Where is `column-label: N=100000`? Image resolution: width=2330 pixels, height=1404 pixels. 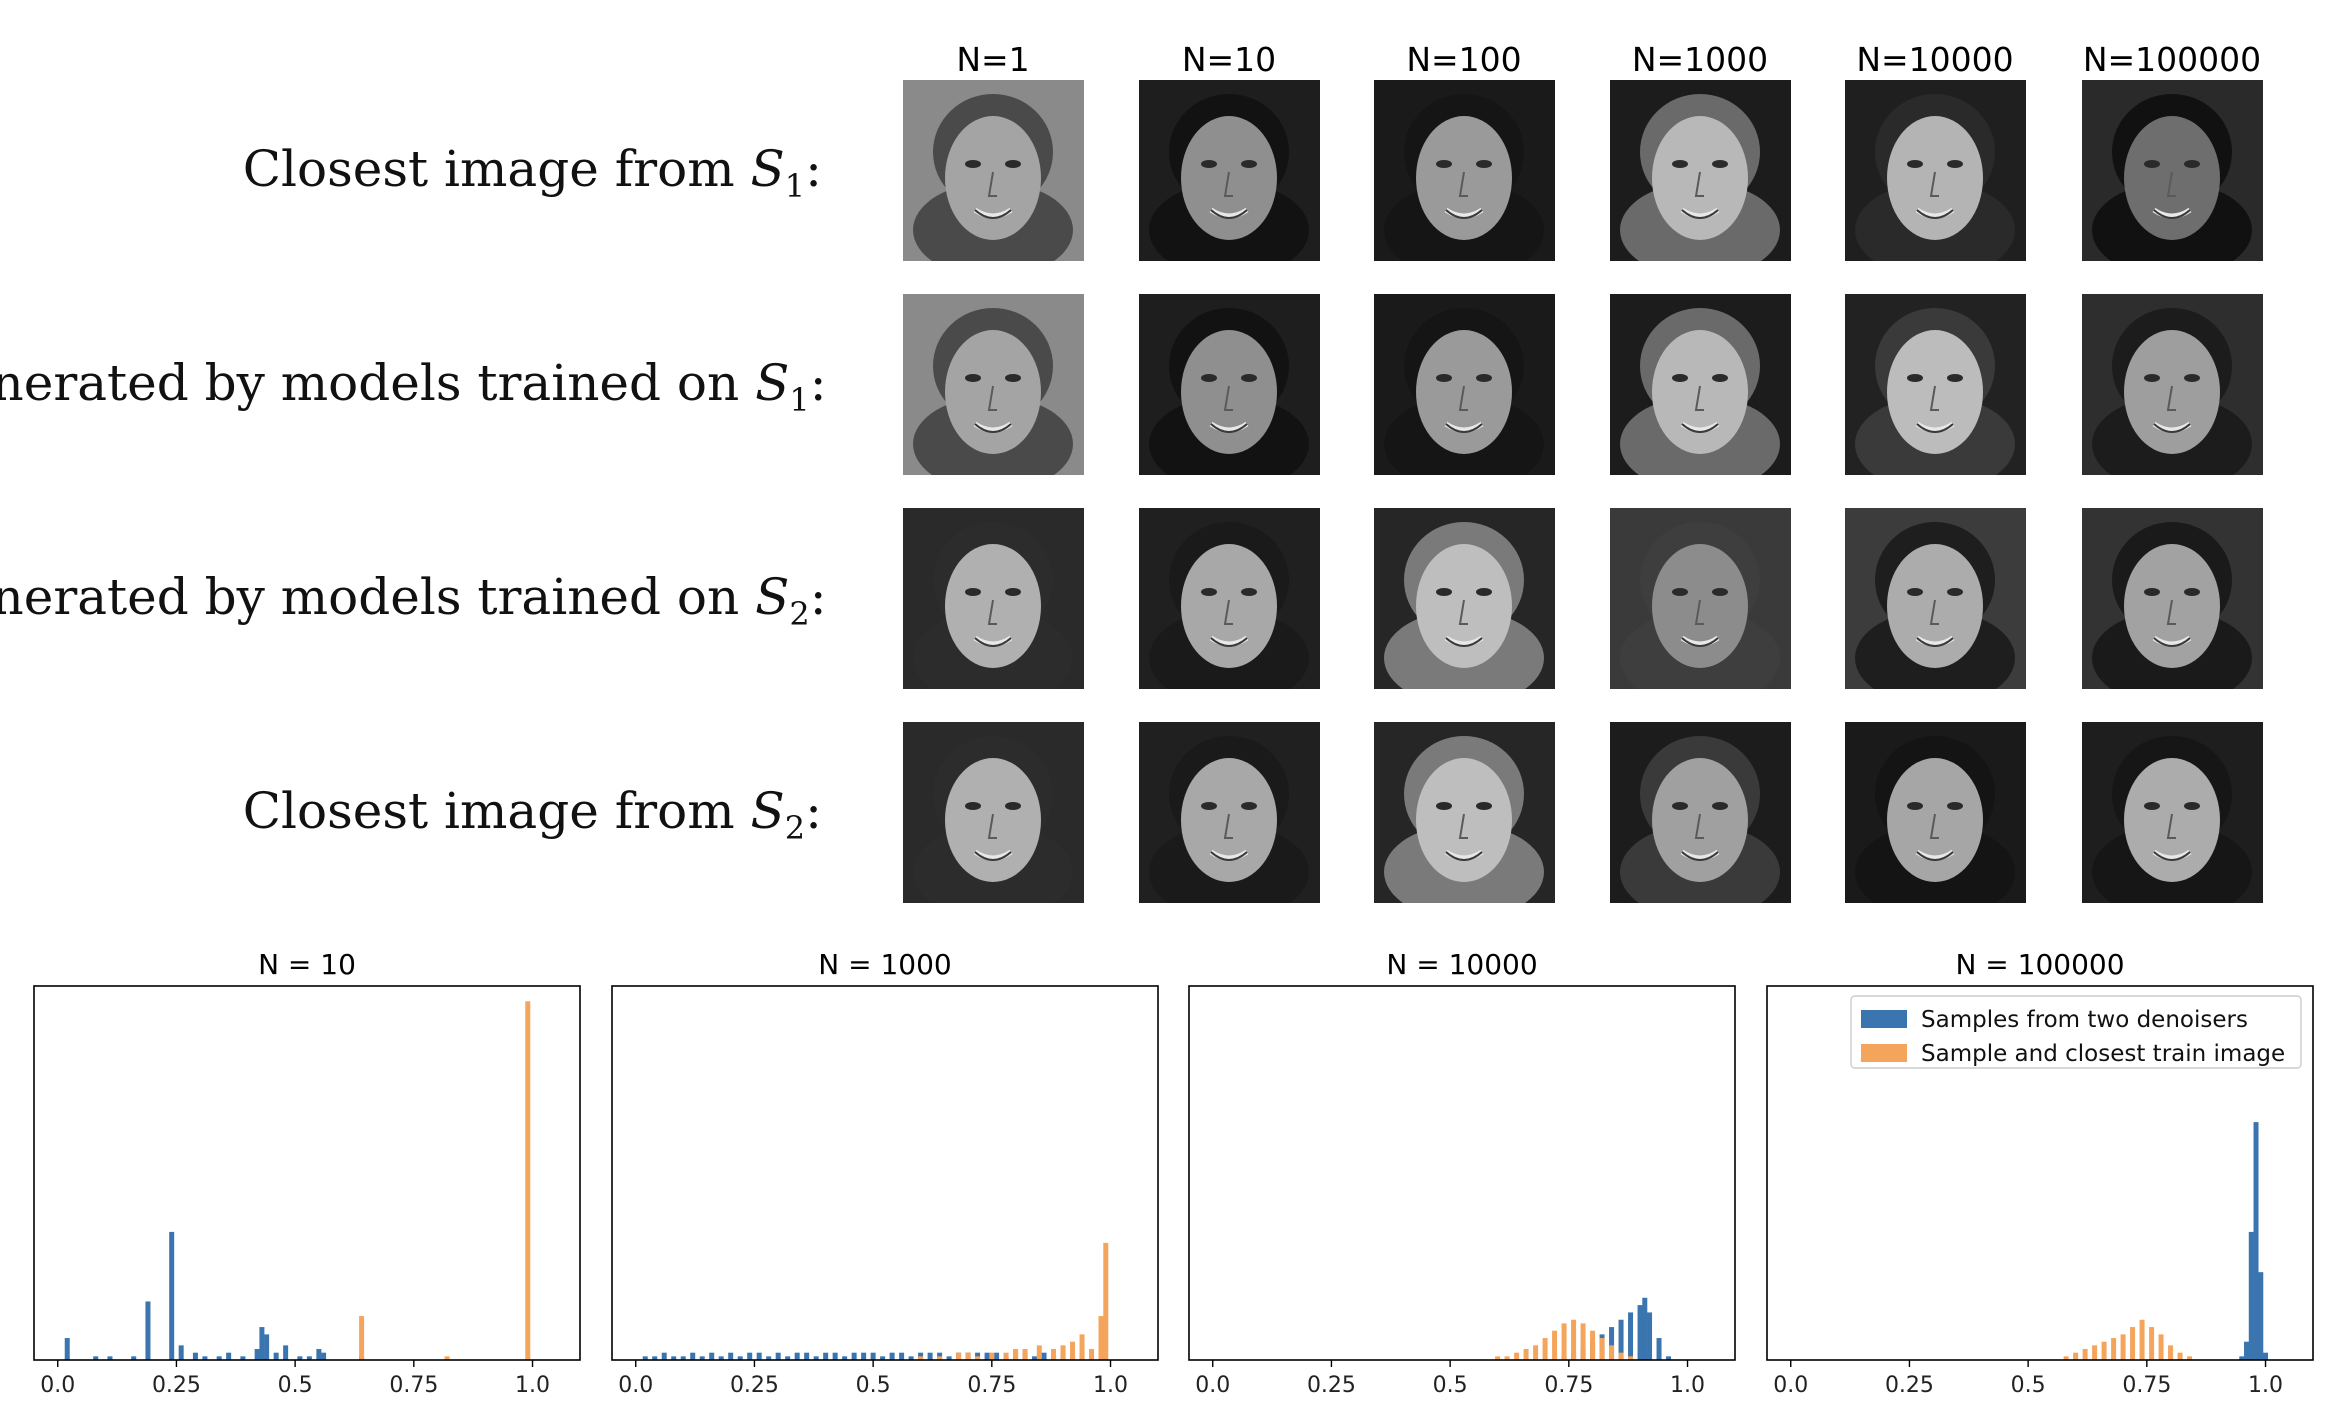 column-label: N=100000 is located at coordinates (2172, 59).